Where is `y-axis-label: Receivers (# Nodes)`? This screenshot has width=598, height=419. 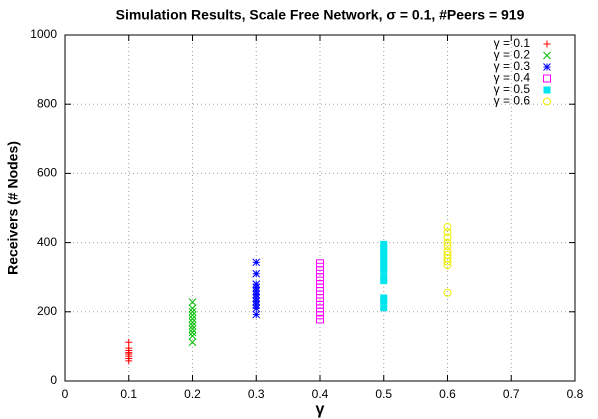 y-axis-label: Receivers (# Nodes) is located at coordinates (13, 208).